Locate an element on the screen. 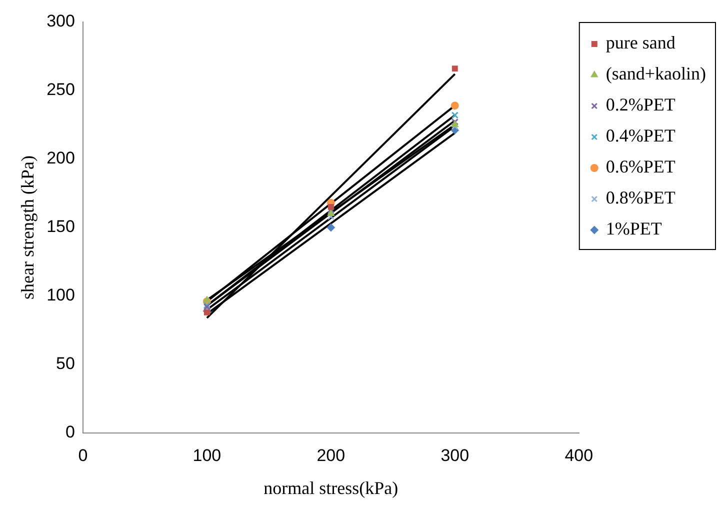 This screenshot has height=512, width=726. x-tick-label: 0 is located at coordinates (83, 455).